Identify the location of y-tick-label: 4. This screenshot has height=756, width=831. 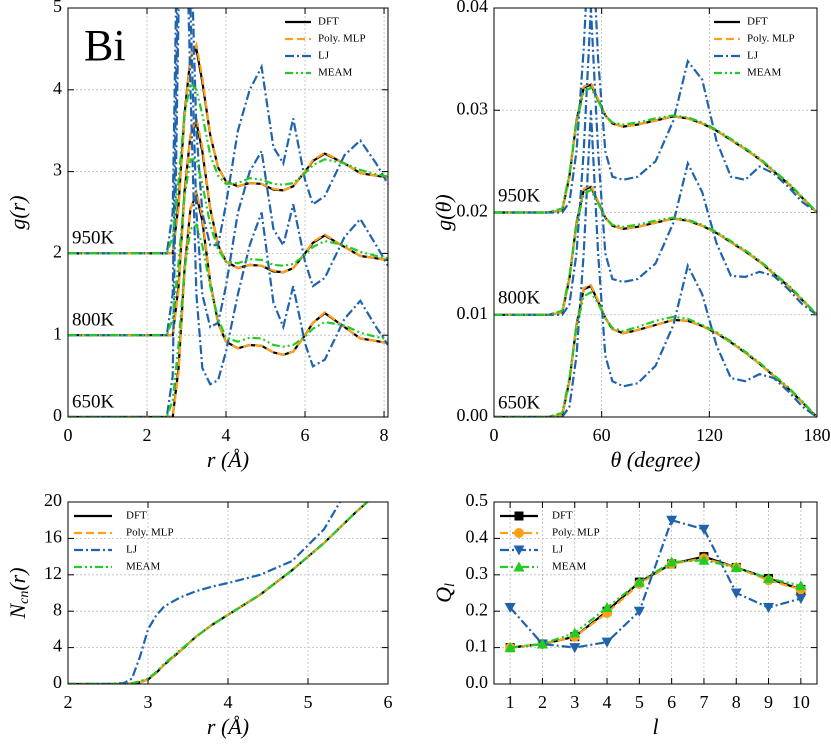
(57, 88).